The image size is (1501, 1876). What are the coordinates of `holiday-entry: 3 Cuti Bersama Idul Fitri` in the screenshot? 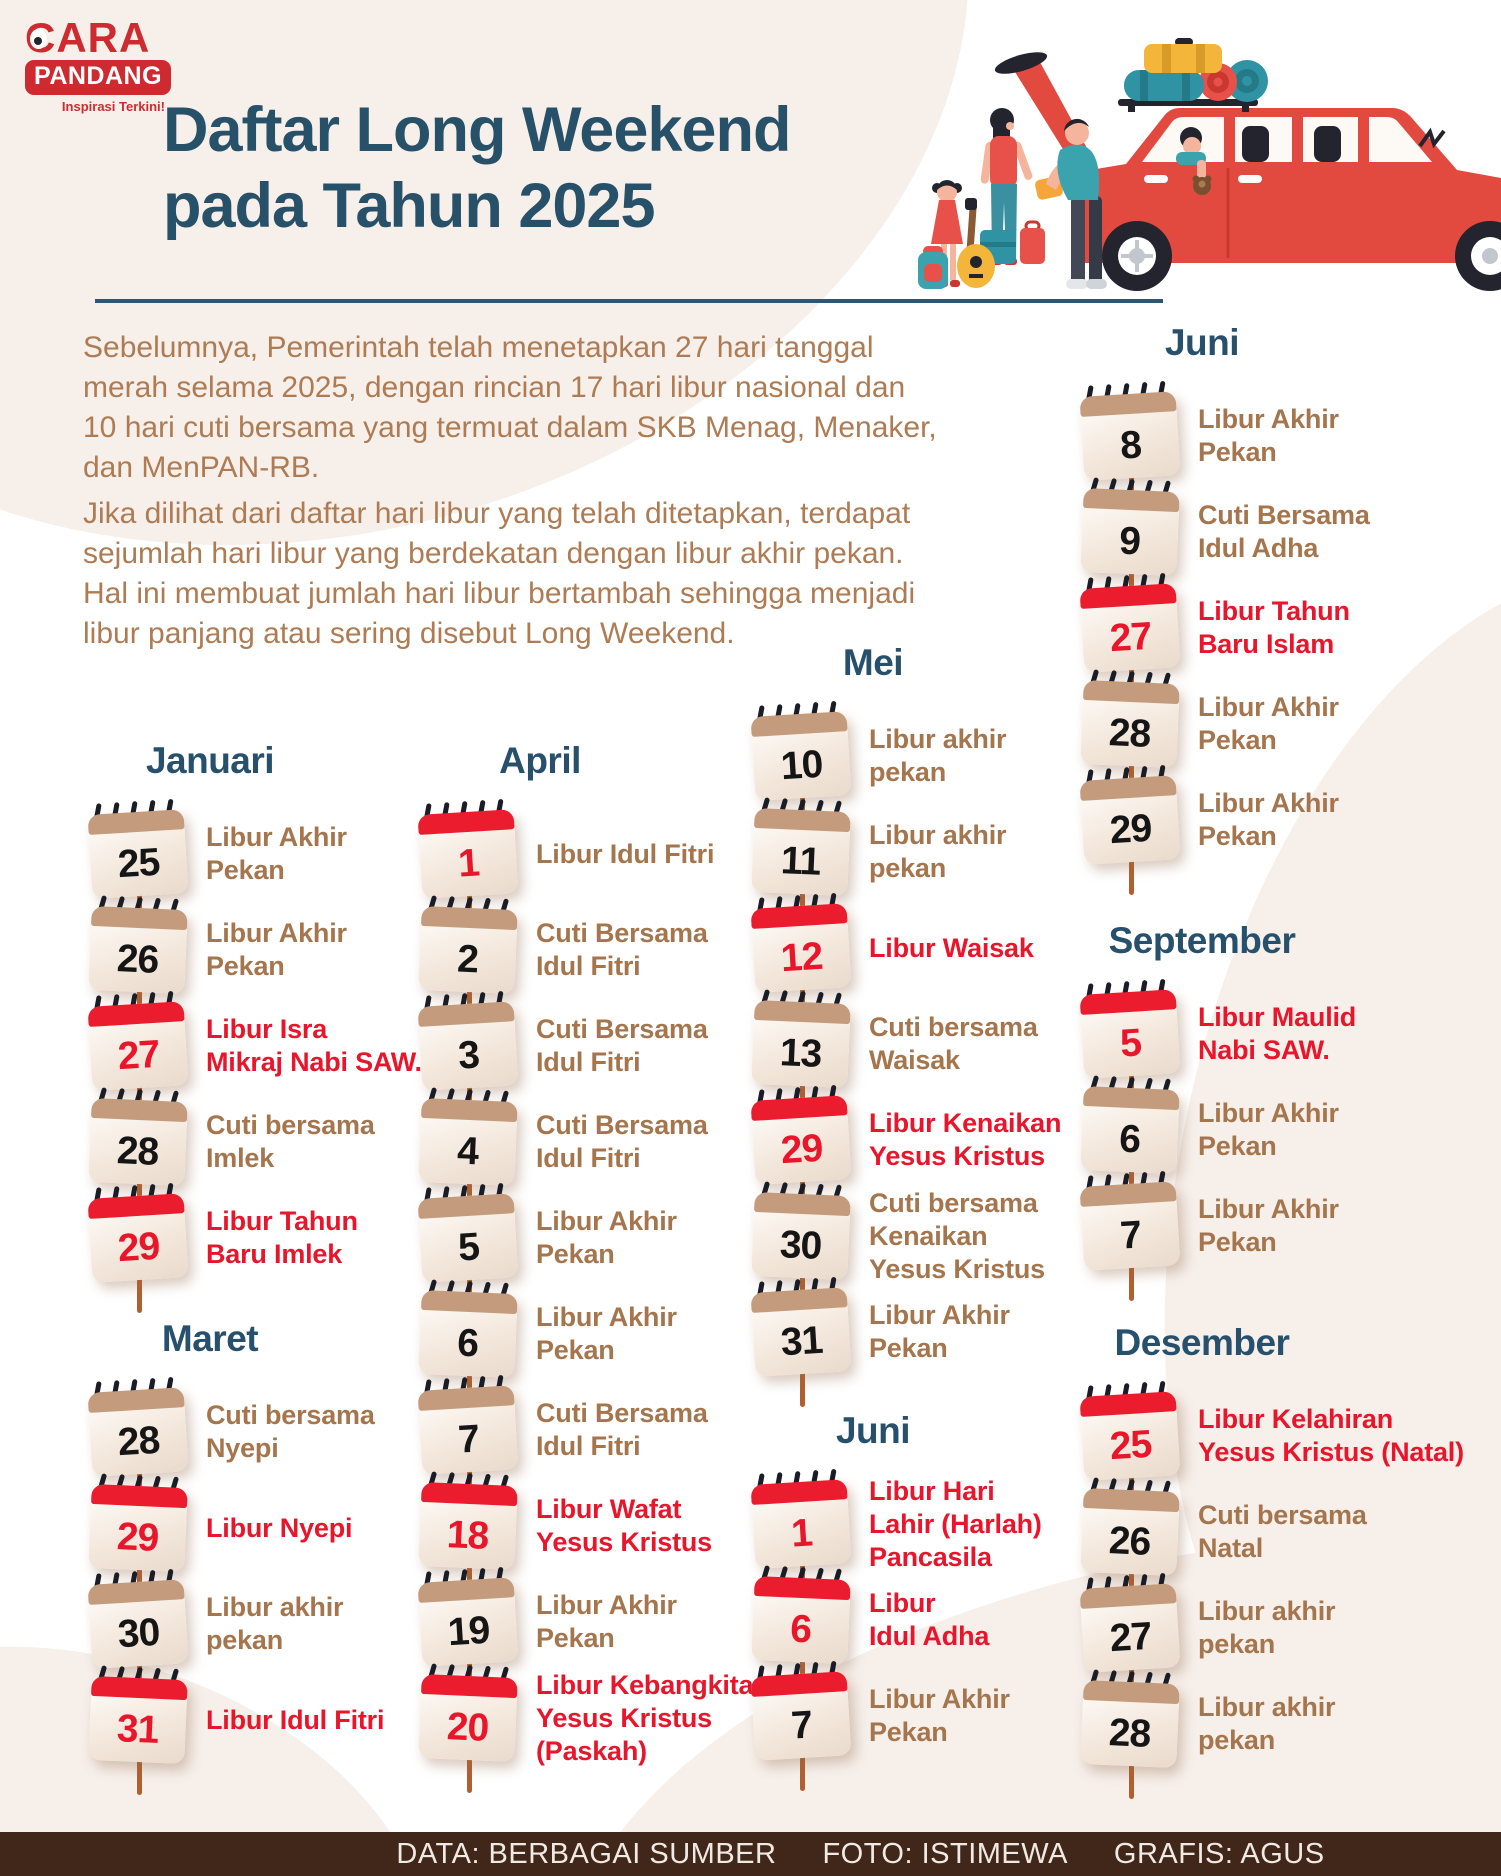 It's located at (562, 1040).